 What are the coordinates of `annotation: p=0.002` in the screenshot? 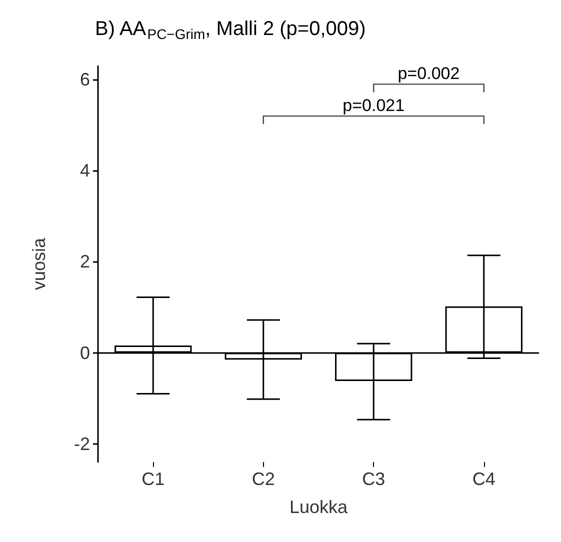 It's located at (429, 74).